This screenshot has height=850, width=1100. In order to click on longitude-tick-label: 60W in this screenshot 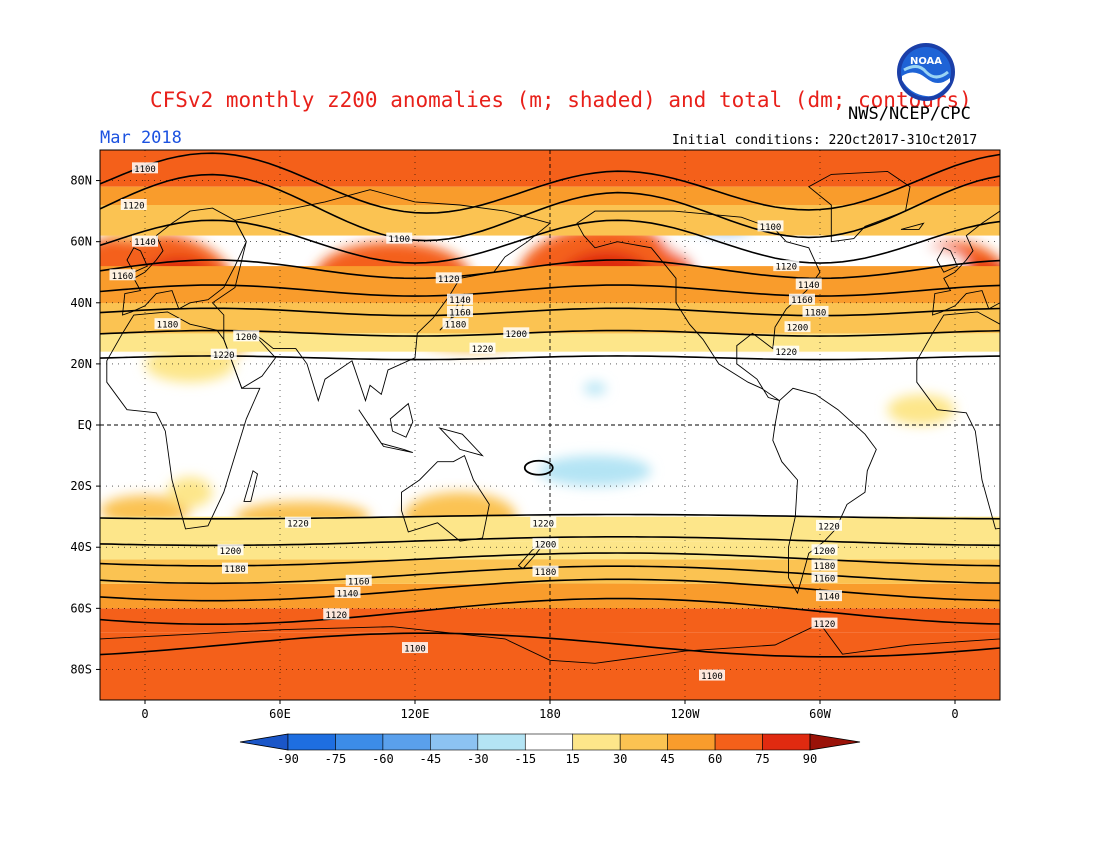, I will do `click(820, 714)`.